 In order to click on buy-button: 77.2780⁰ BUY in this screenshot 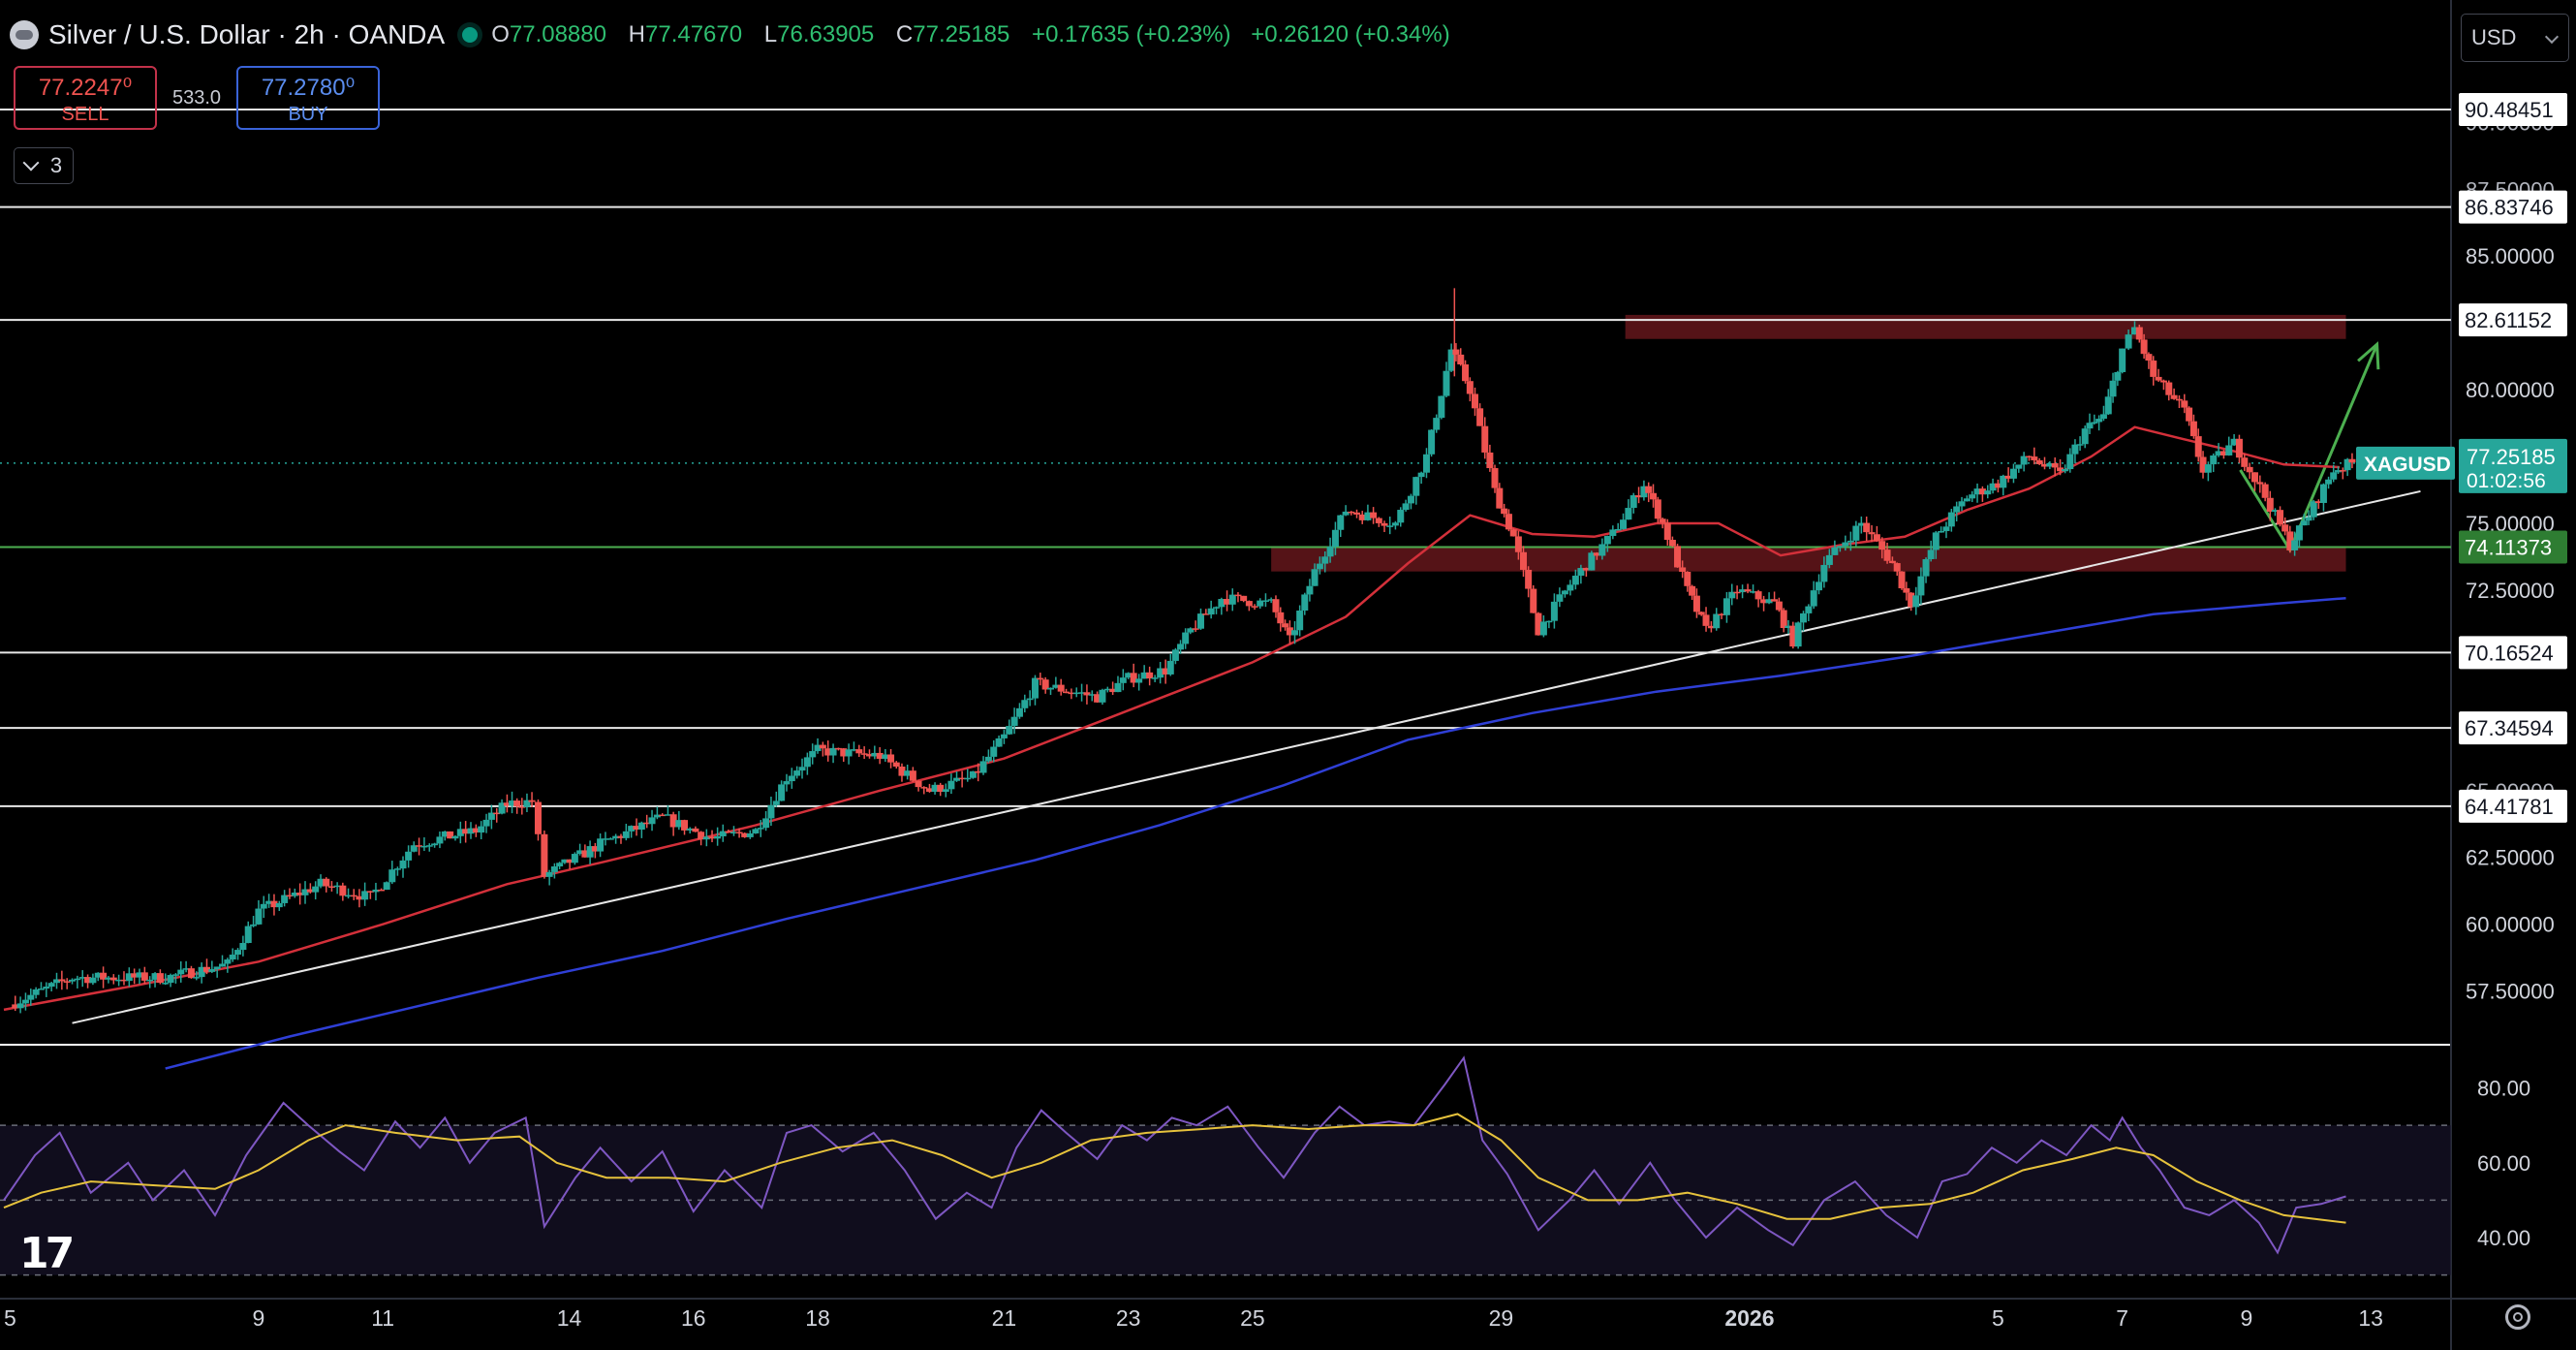, I will do `click(308, 98)`.